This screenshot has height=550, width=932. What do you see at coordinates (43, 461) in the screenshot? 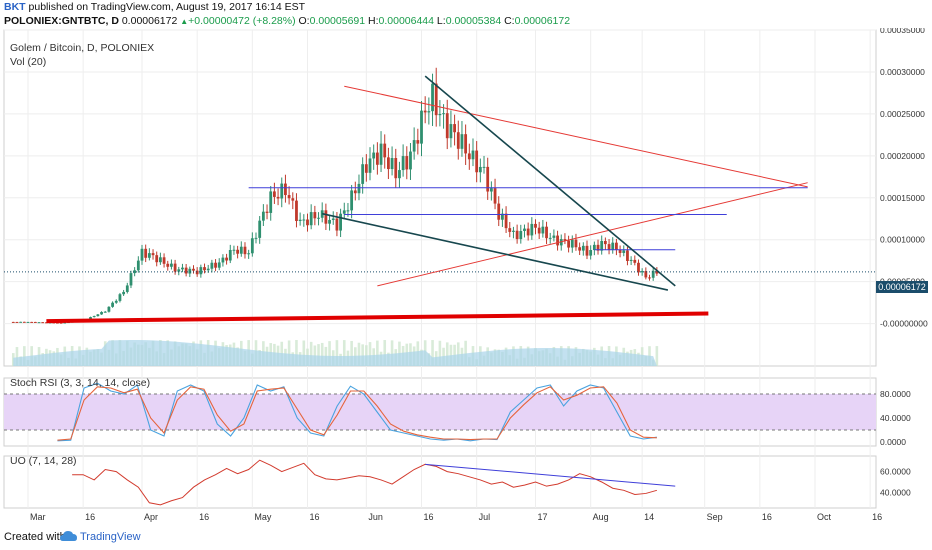
I see `uo-legend: UO (7, 14, 28)` at bounding box center [43, 461].